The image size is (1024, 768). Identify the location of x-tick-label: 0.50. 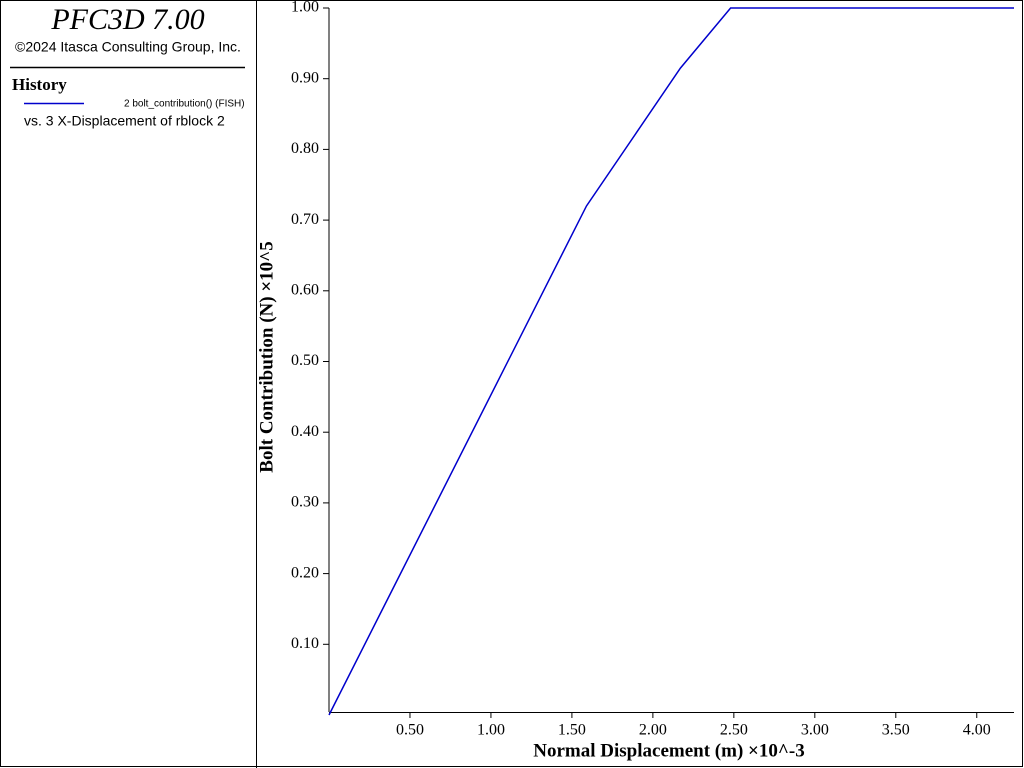
(410, 730).